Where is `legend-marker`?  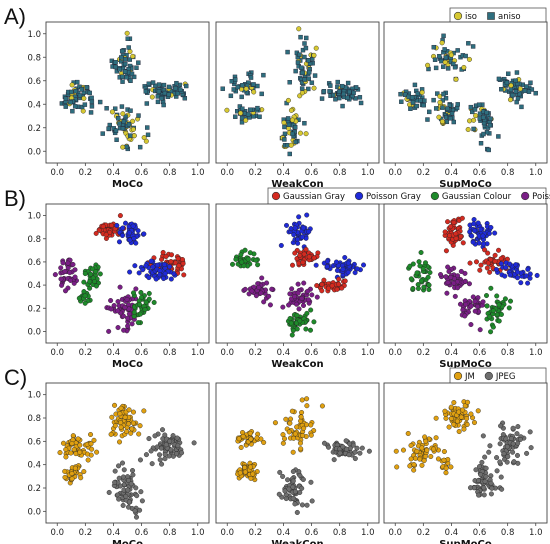
legend-marker is located at coordinates (525, 196).